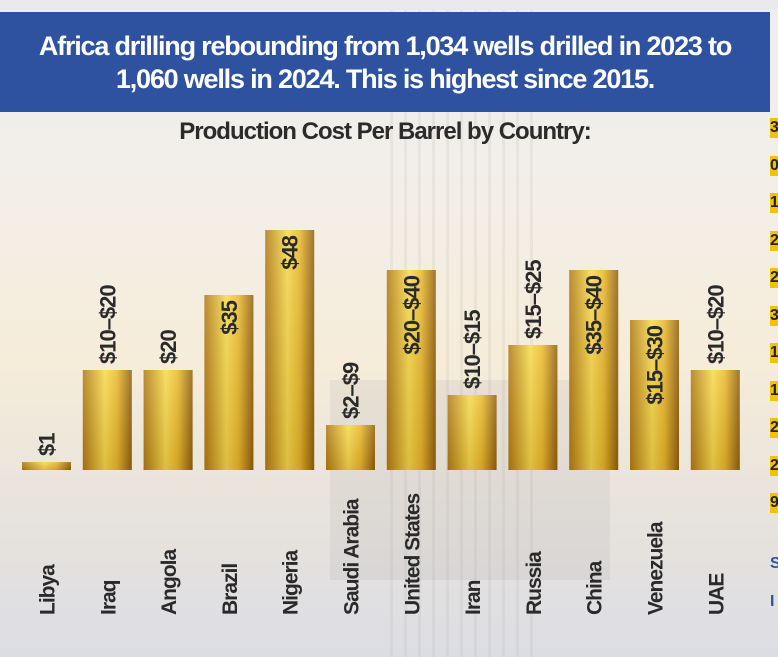  Describe the element at coordinates (772, 601) in the screenshot. I see `edge-fragment: I` at that location.